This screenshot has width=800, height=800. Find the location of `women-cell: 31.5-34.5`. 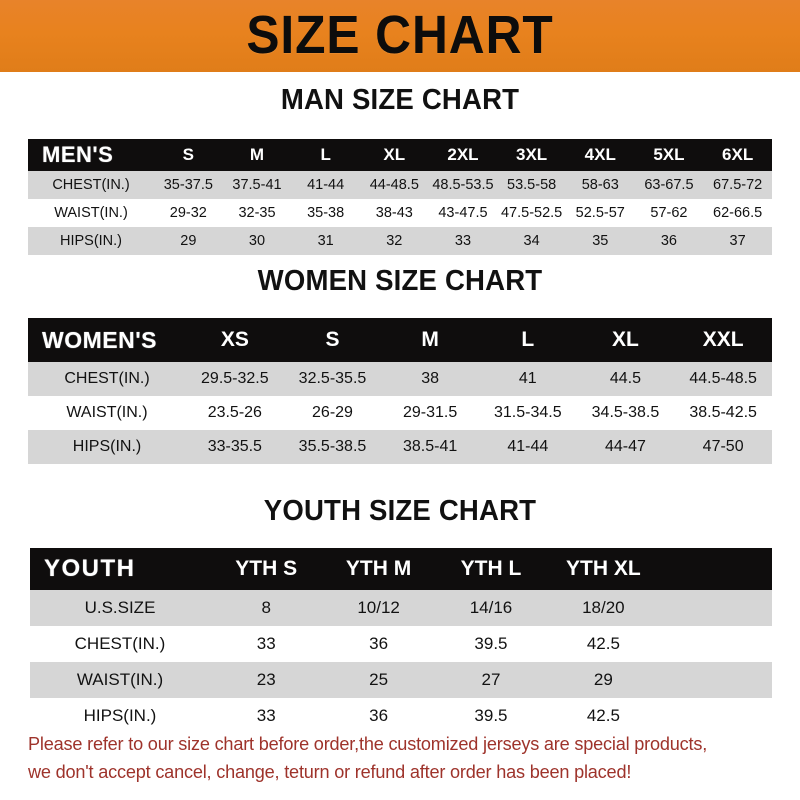

women-cell: 31.5-34.5 is located at coordinates (527, 412).